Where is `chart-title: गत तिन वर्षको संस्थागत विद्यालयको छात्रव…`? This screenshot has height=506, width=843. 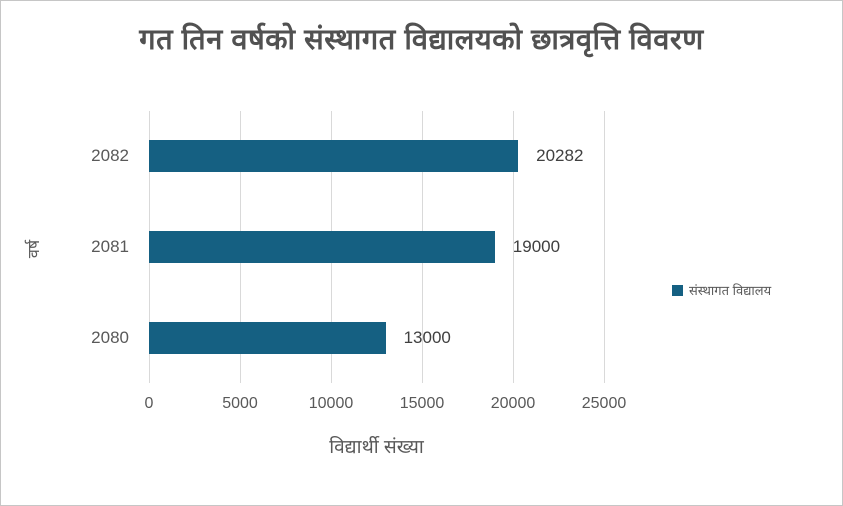
chart-title: गत तिन वर्षको संस्थागत विद्यालयको छात्रव… is located at coordinates (421, 40).